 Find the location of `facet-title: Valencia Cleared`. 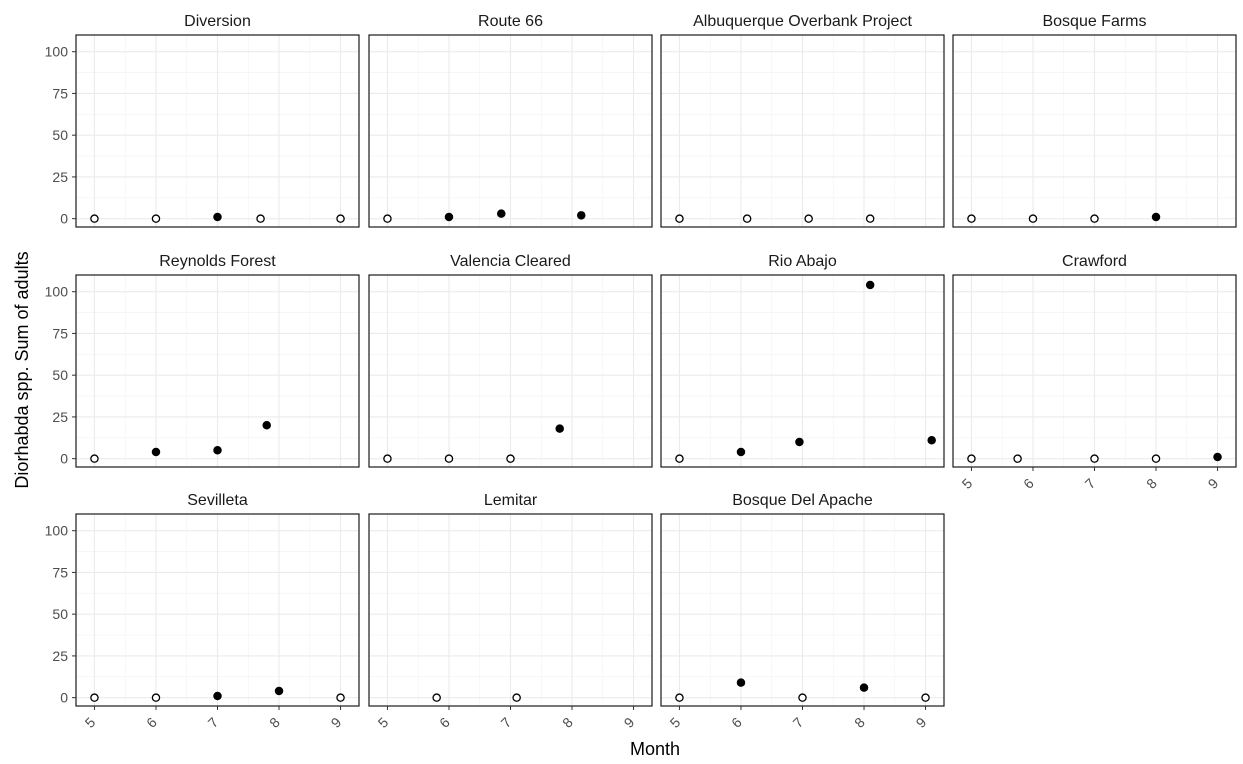

facet-title: Valencia Cleared is located at coordinates (510, 261).